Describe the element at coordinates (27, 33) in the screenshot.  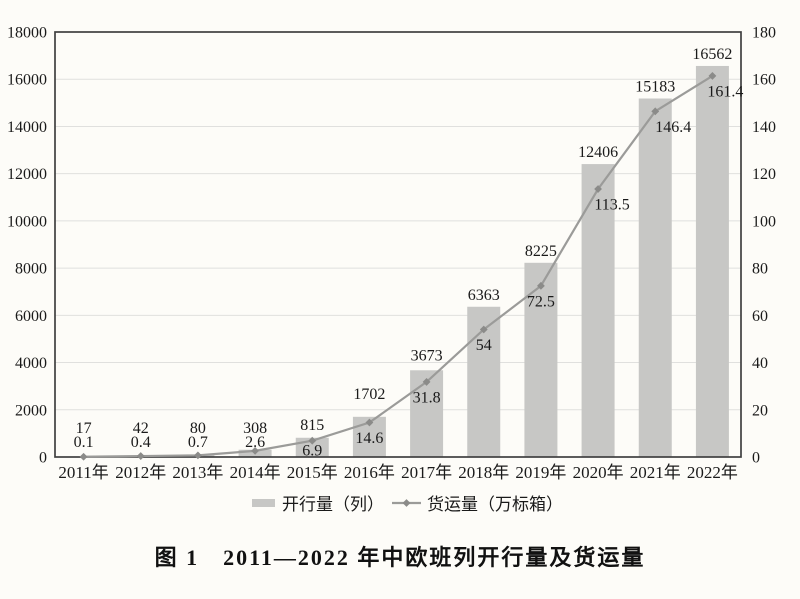
I see `y-axis-left-tick: 18000` at that location.